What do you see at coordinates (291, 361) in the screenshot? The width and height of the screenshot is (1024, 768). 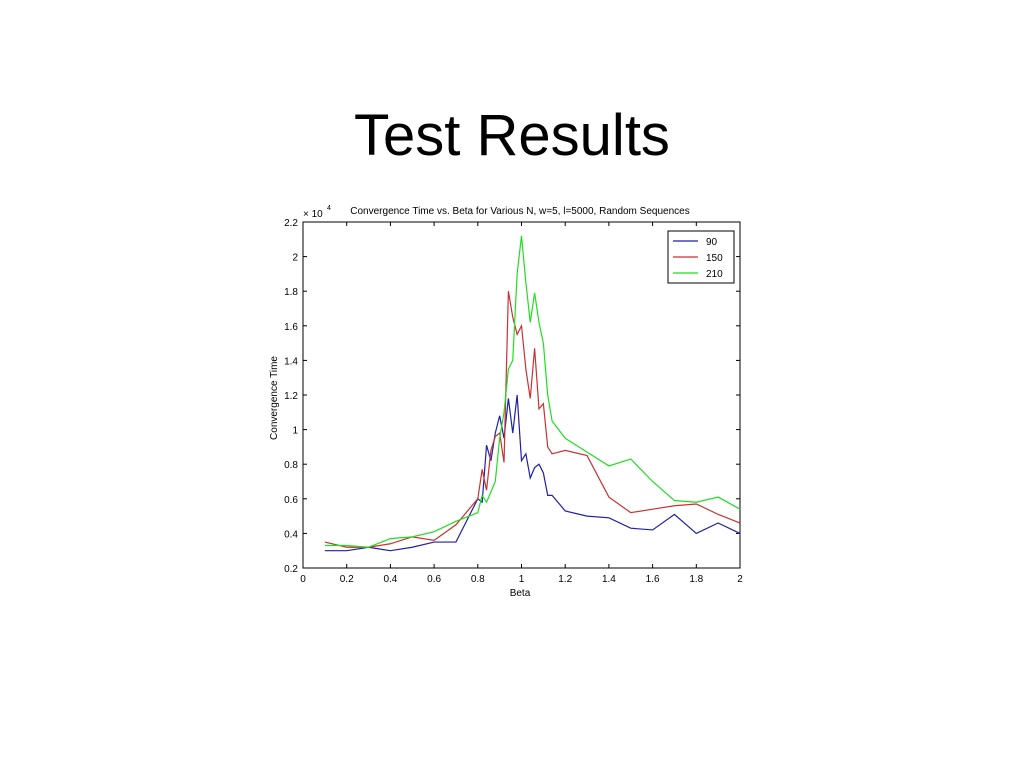 I see `y-tick-label: 1.4` at bounding box center [291, 361].